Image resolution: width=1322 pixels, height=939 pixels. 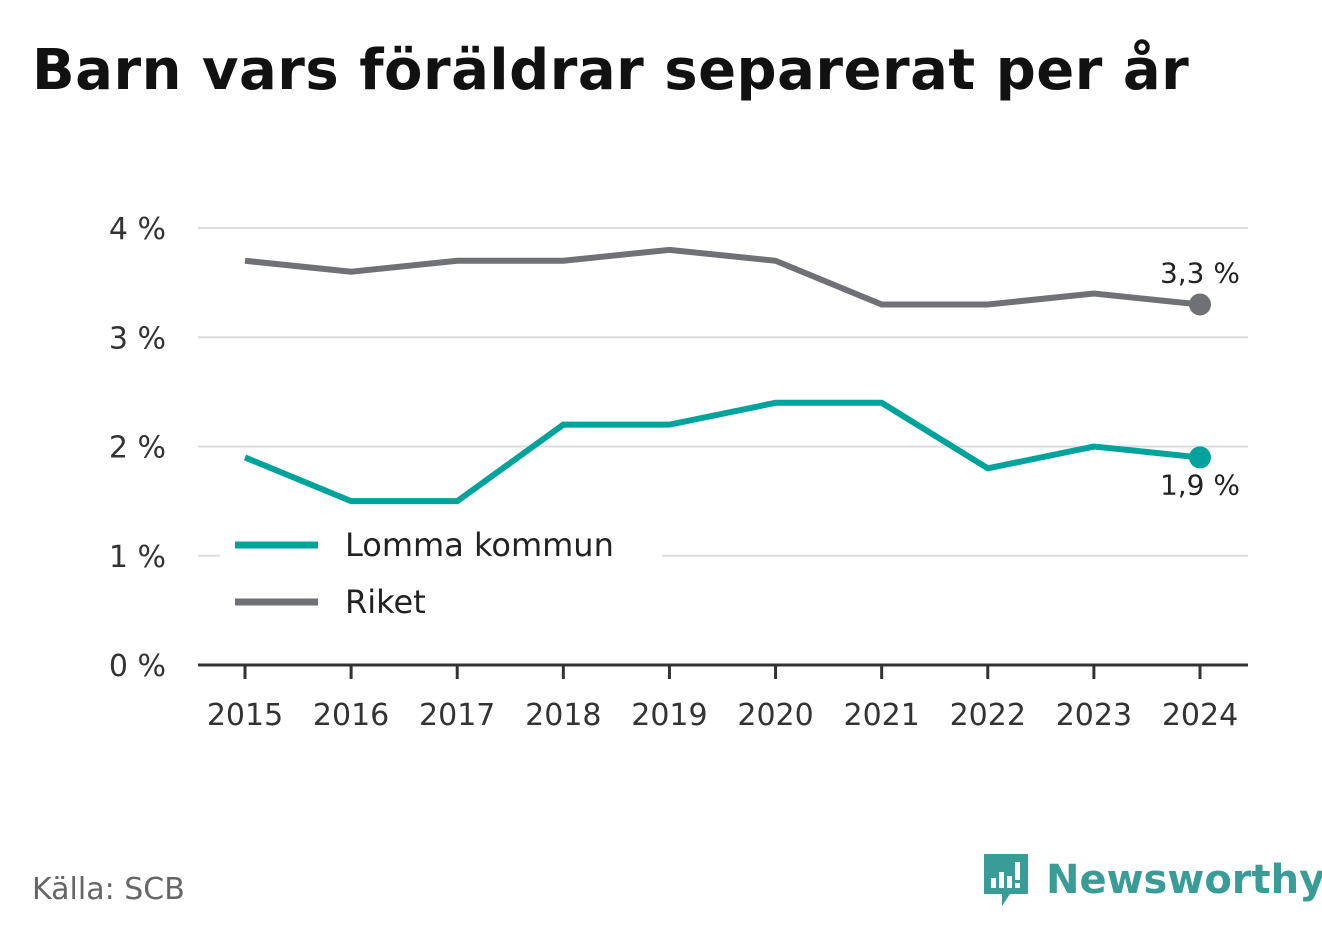 I want to click on y-tick-label: 0 %, so click(x=137, y=666).